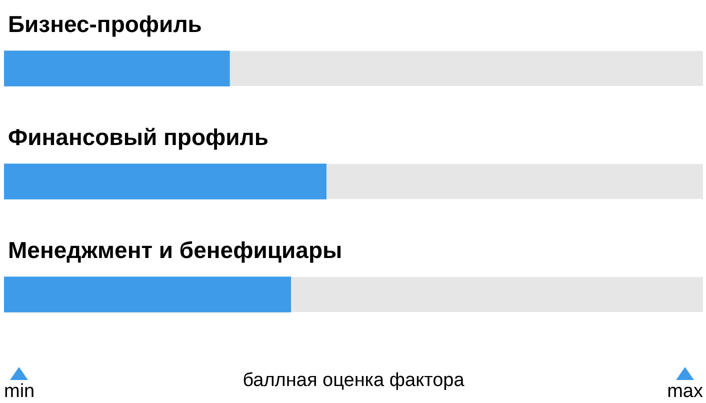 The width and height of the screenshot is (706, 403). What do you see at coordinates (105, 24) in the screenshot?
I see `y-tick-label: Бизнес-профиль` at bounding box center [105, 24].